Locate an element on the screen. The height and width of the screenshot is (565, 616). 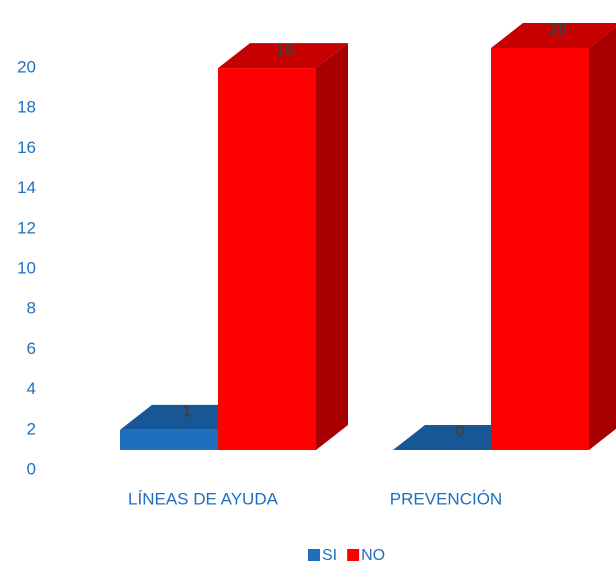
value-label: 0 is located at coordinates (460, 432).